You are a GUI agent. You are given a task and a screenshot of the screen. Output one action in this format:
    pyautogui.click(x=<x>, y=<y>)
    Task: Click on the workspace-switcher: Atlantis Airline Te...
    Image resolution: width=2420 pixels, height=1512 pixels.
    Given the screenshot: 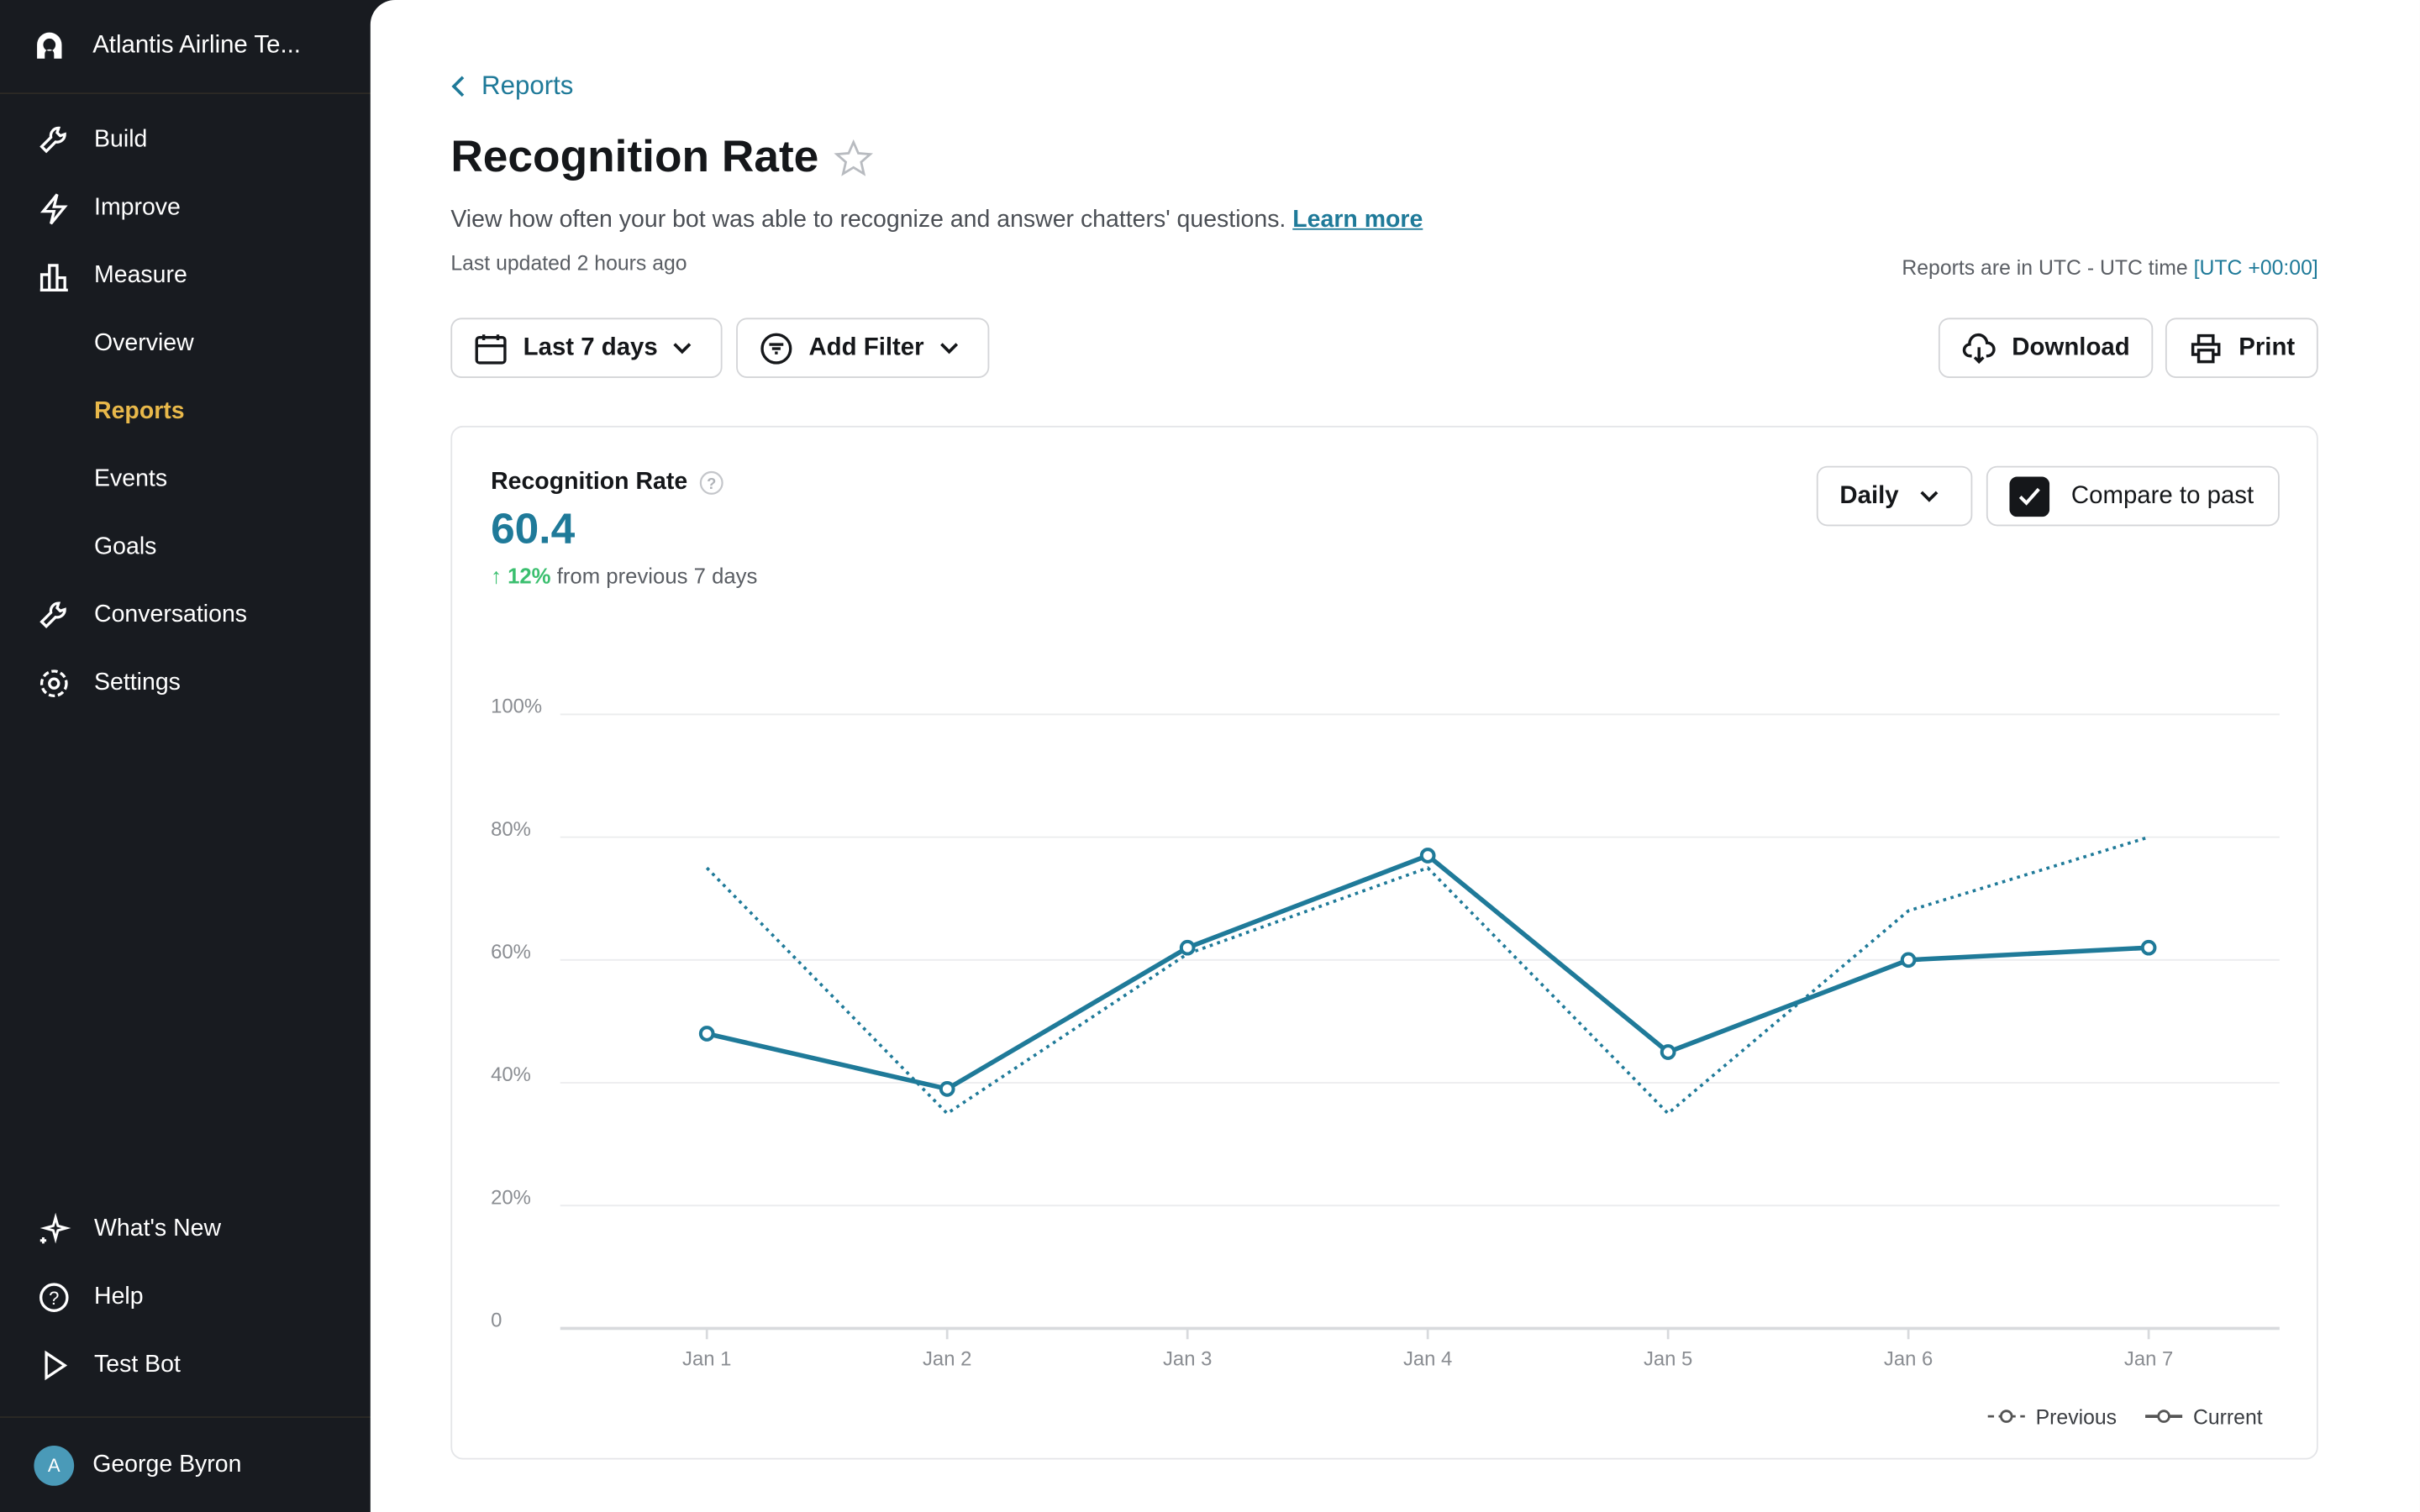 What is the action you would take?
    pyautogui.click(x=185, y=47)
    